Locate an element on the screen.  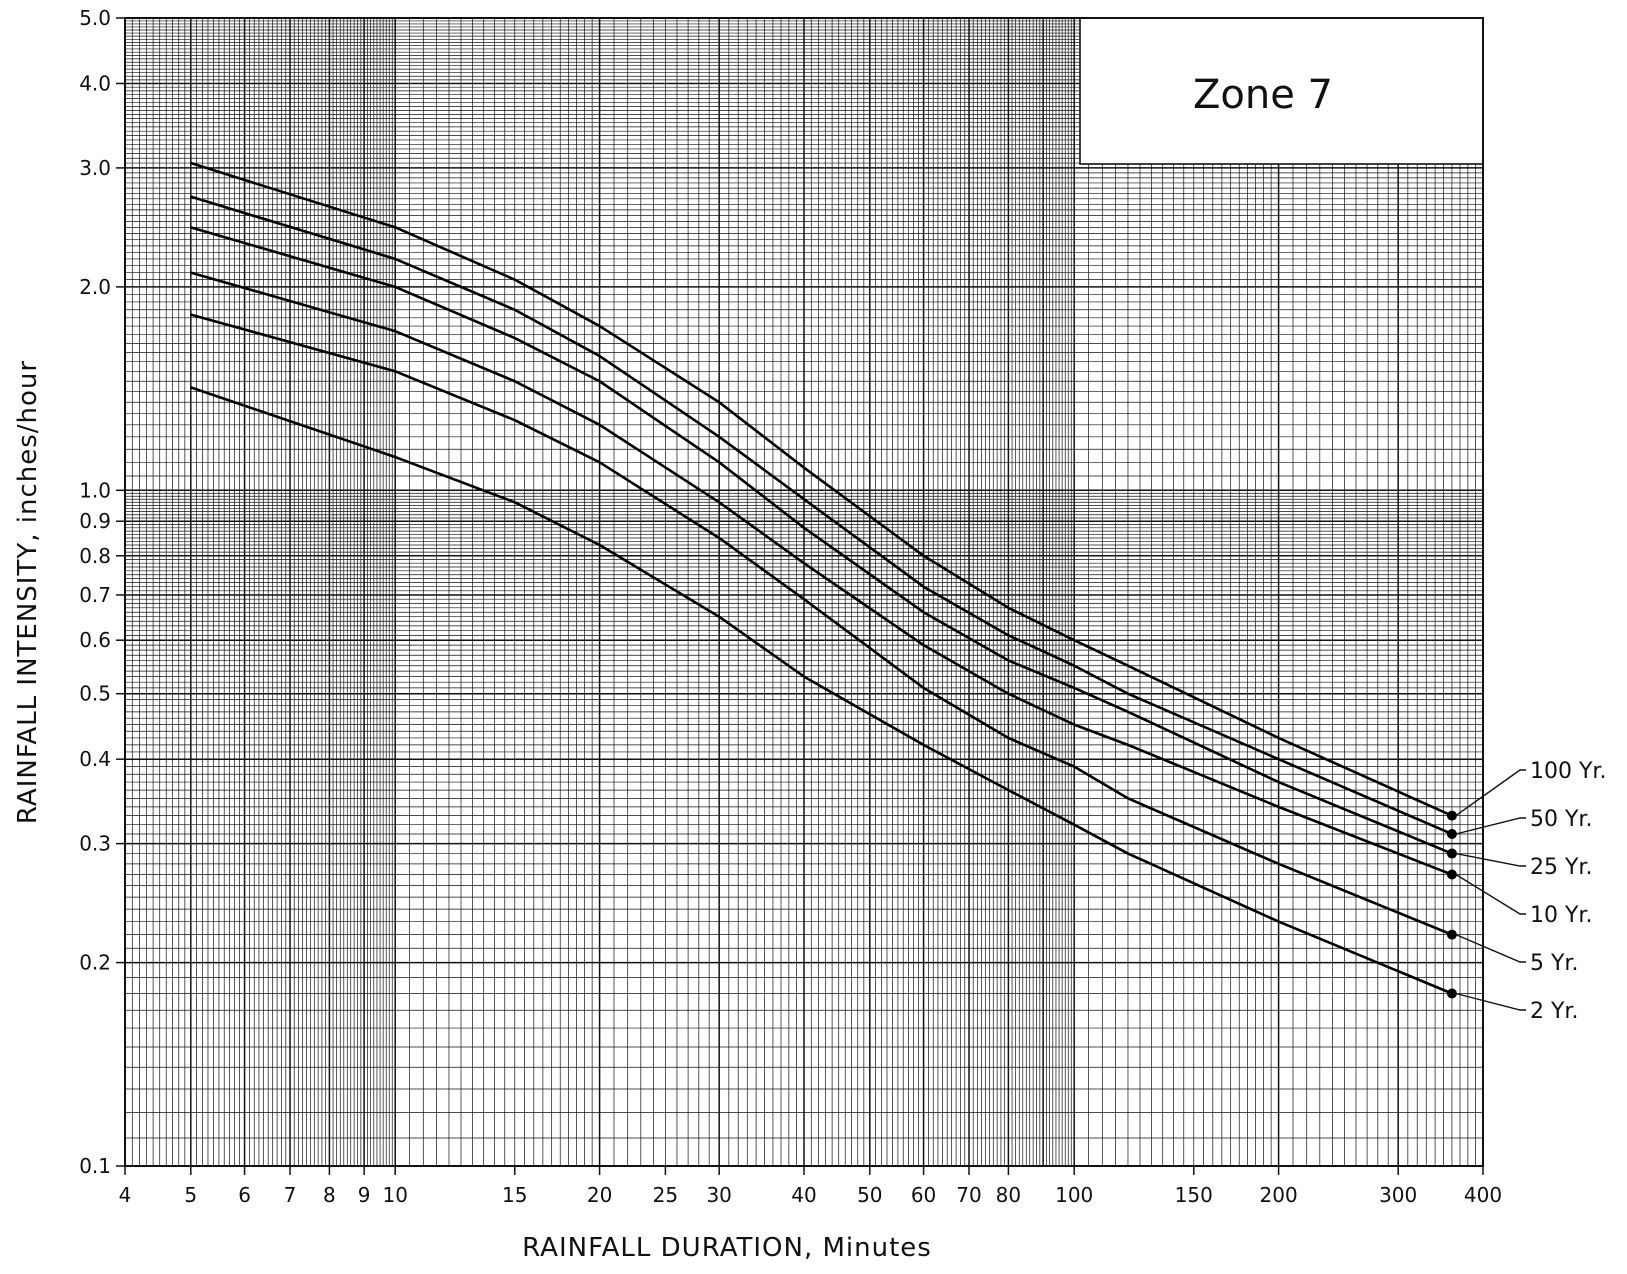
y-tick-label: 1.0 is located at coordinates (95, 490).